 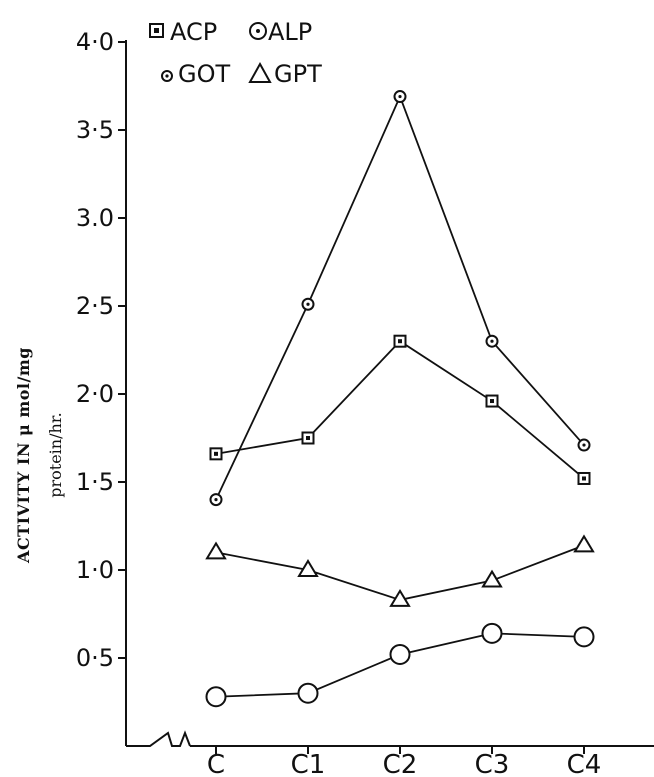 What do you see at coordinates (158, 738) in the screenshot?
I see `x-axis-break` at bounding box center [158, 738].